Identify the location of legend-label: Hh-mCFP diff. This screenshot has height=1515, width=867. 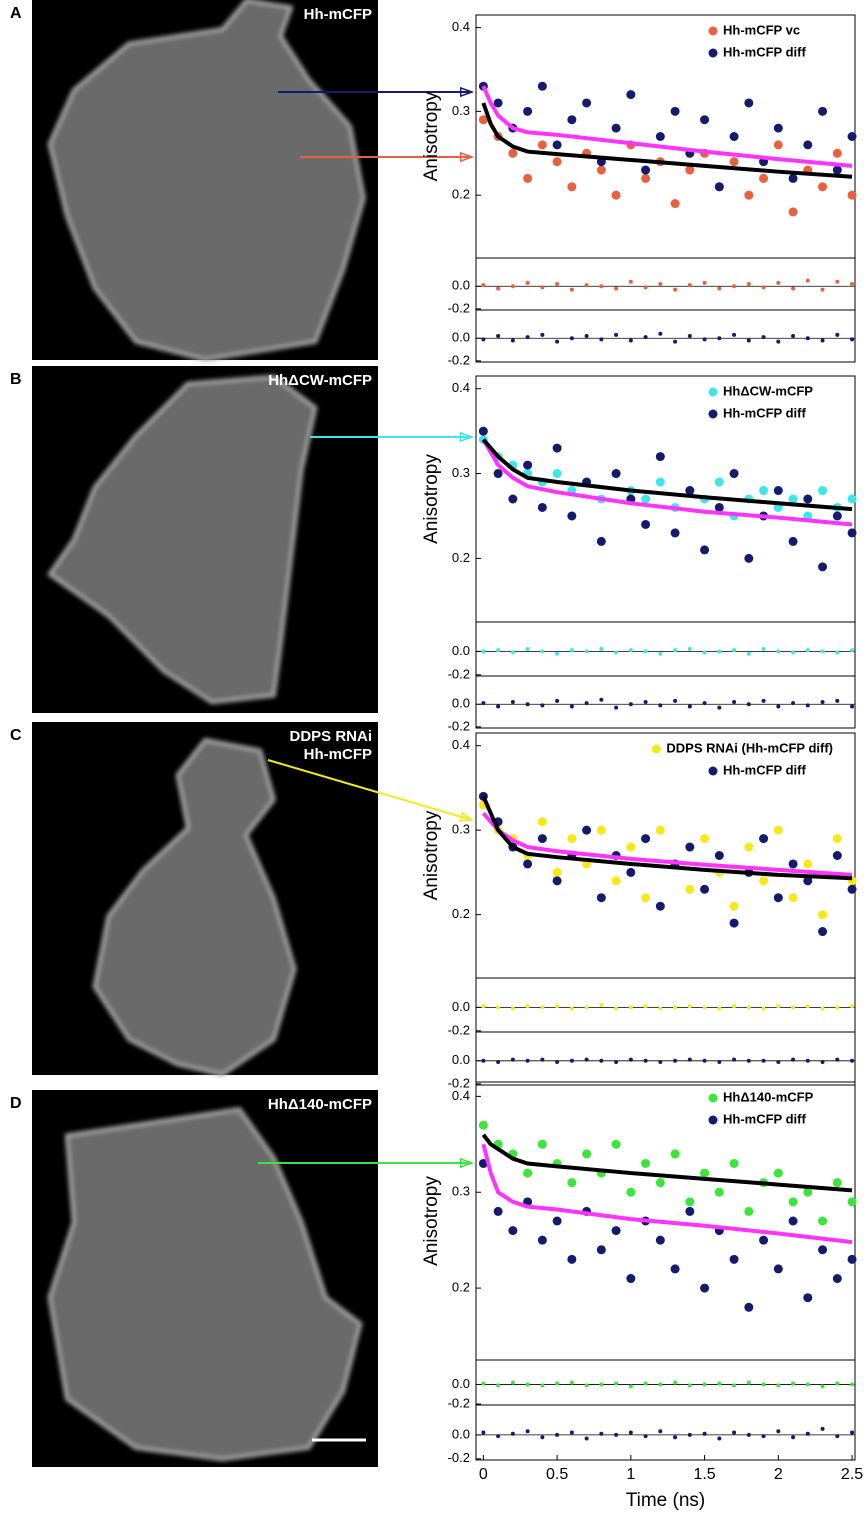
(764, 412).